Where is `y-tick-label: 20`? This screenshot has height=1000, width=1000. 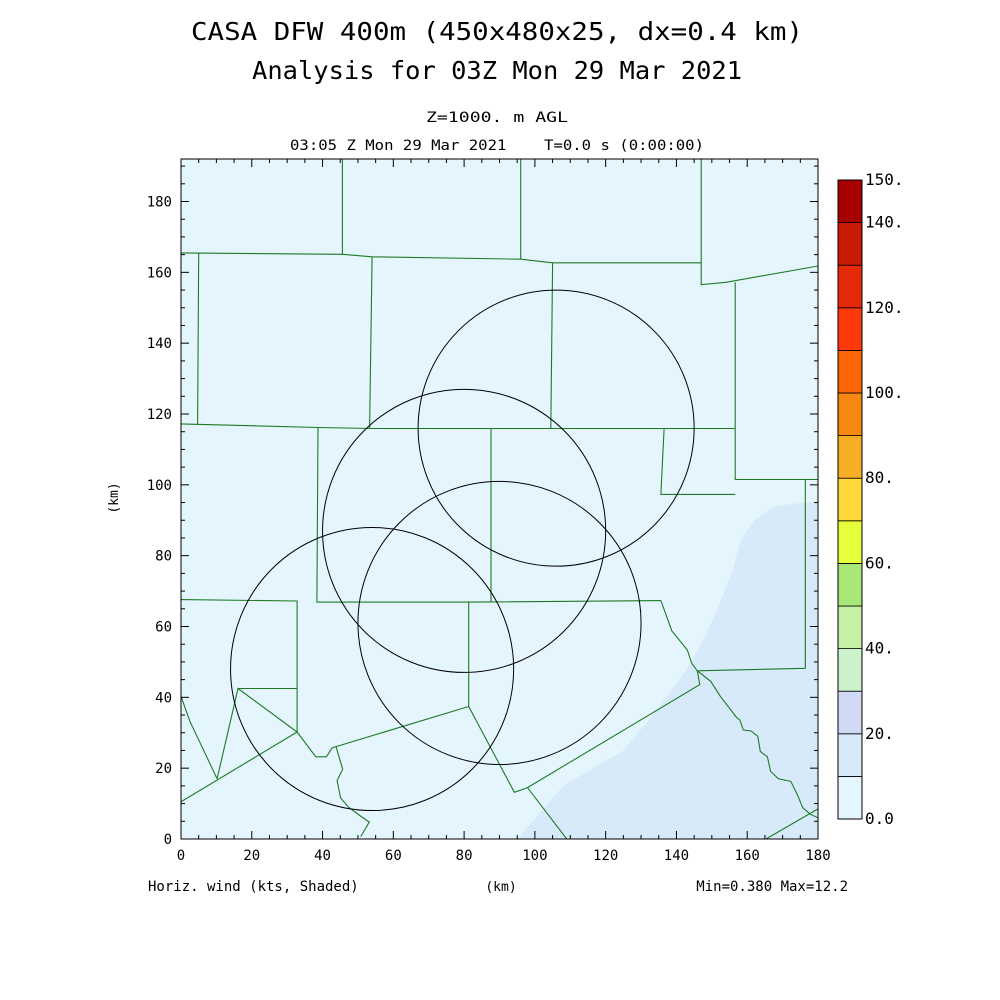
y-tick-label: 20 is located at coordinates (163, 769).